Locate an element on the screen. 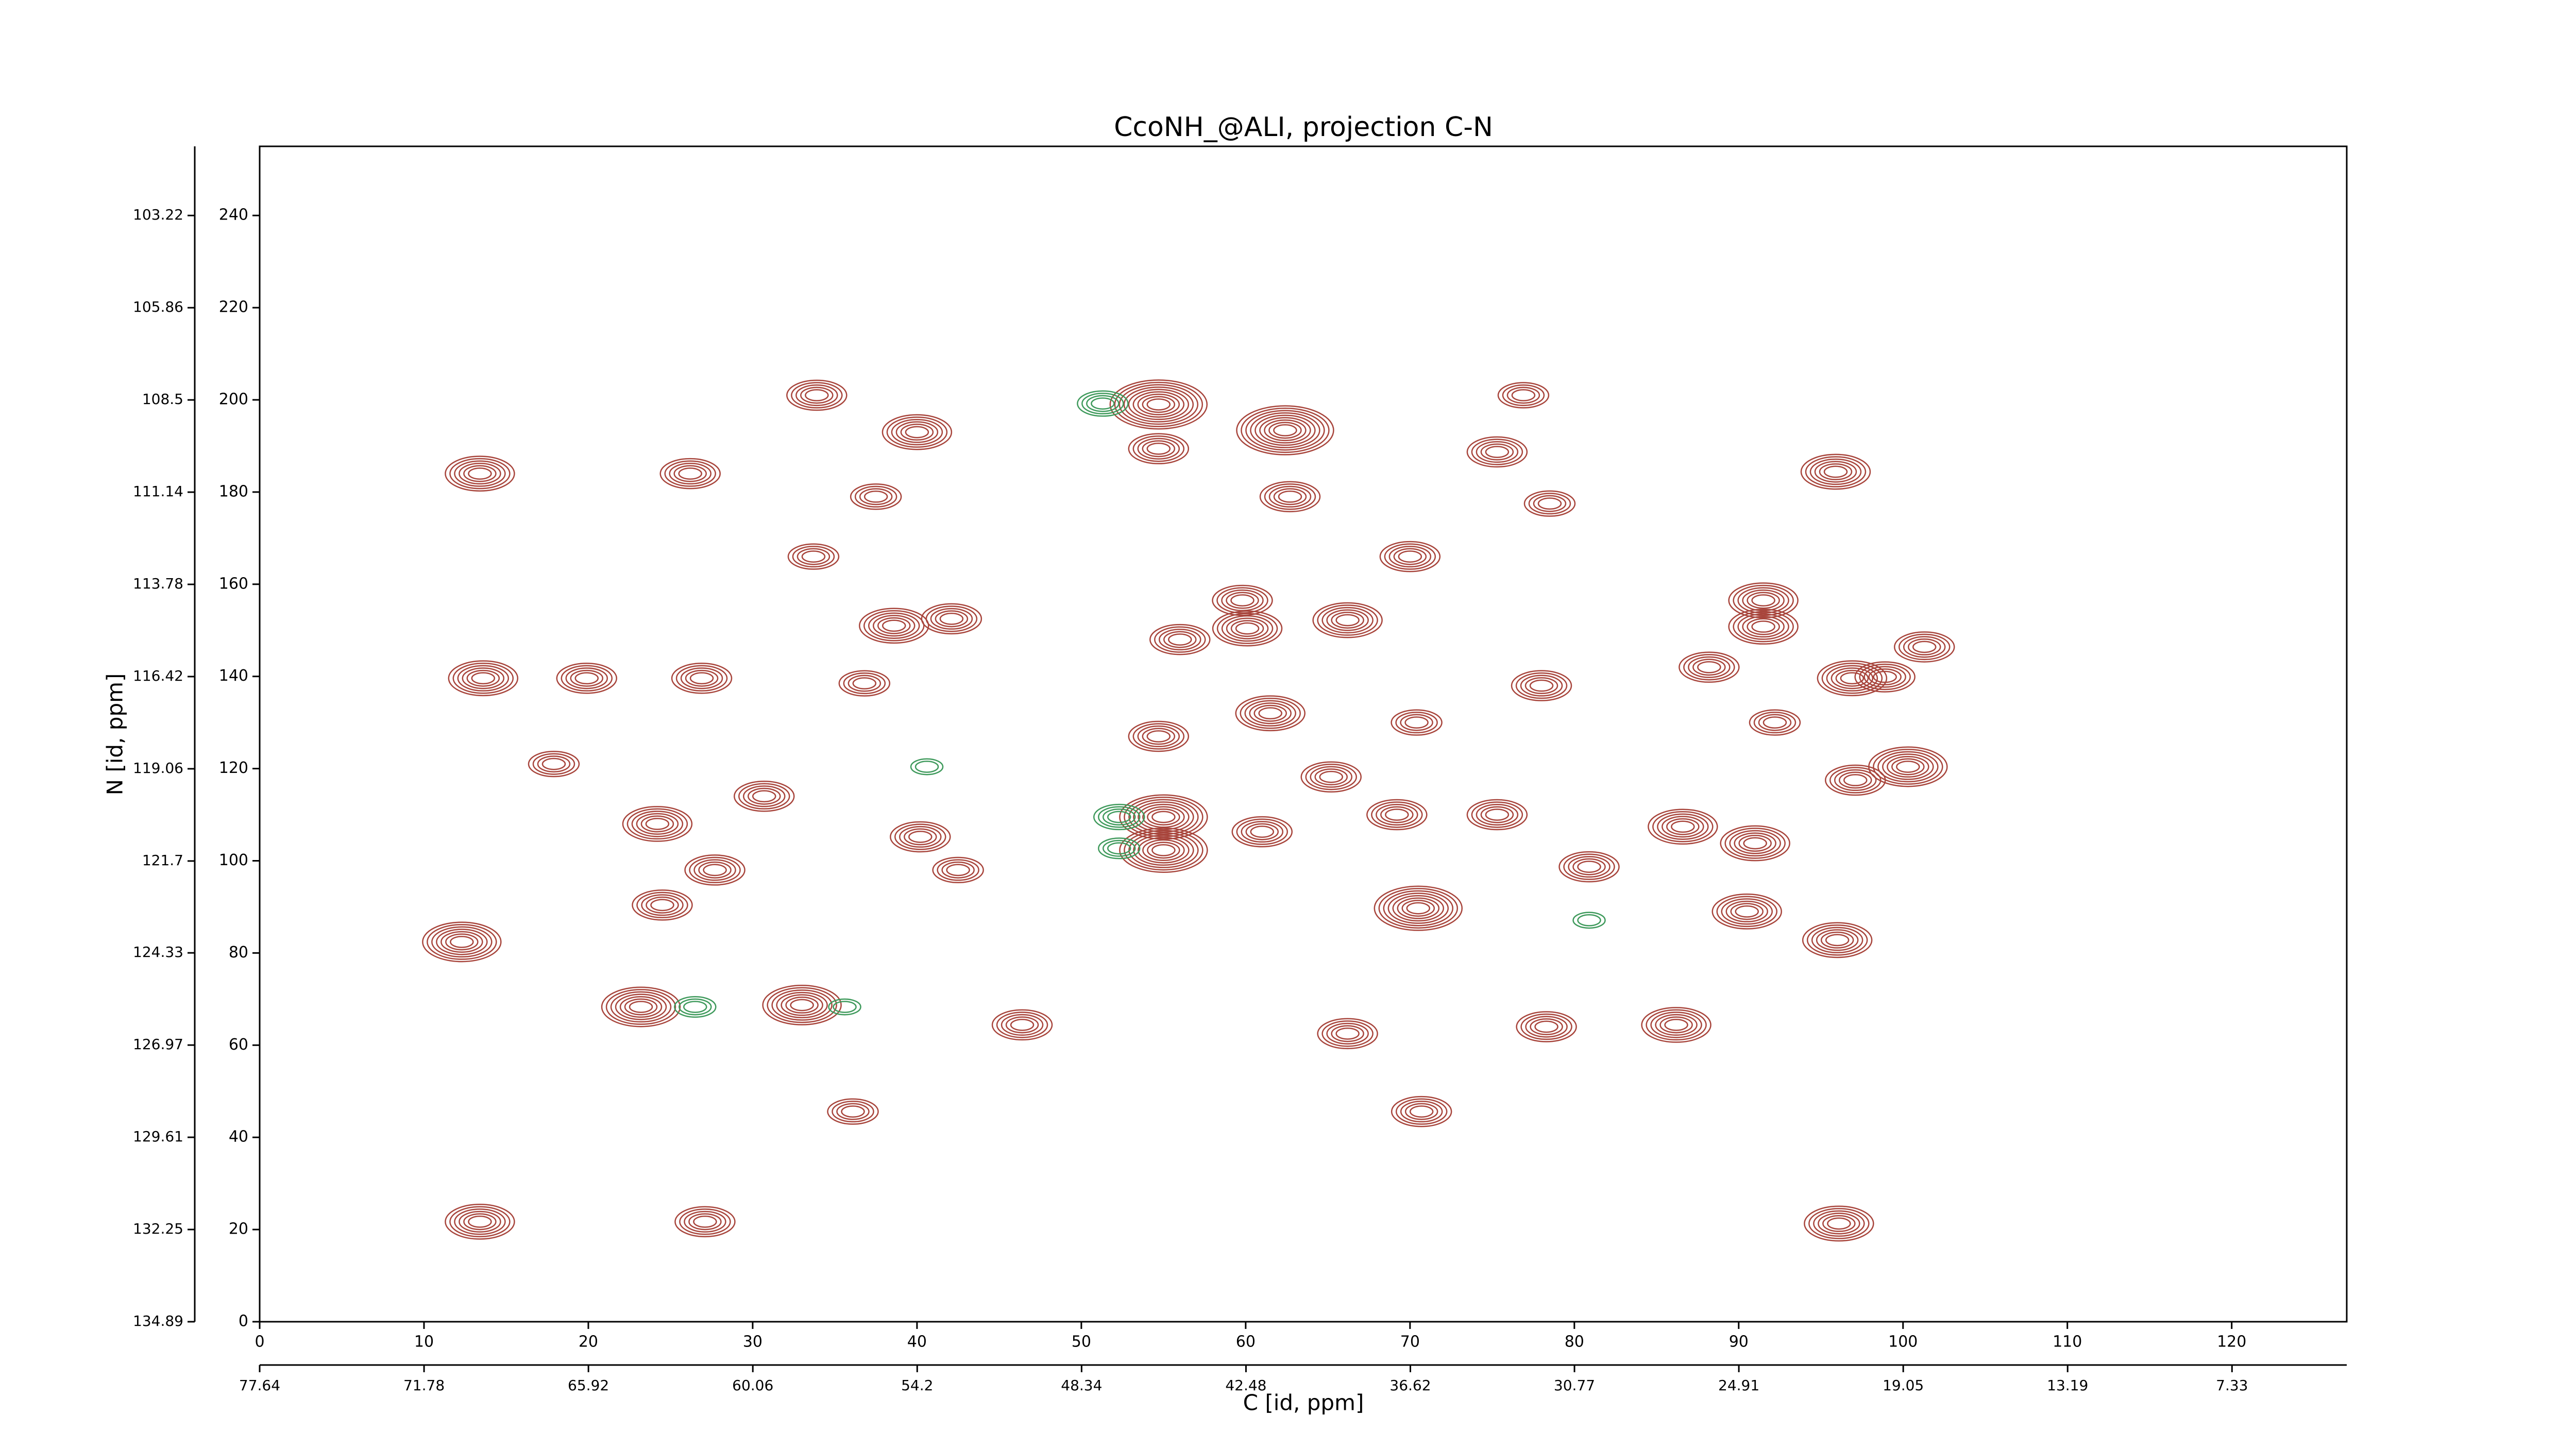  y-tick-label: 100 is located at coordinates (233, 860).